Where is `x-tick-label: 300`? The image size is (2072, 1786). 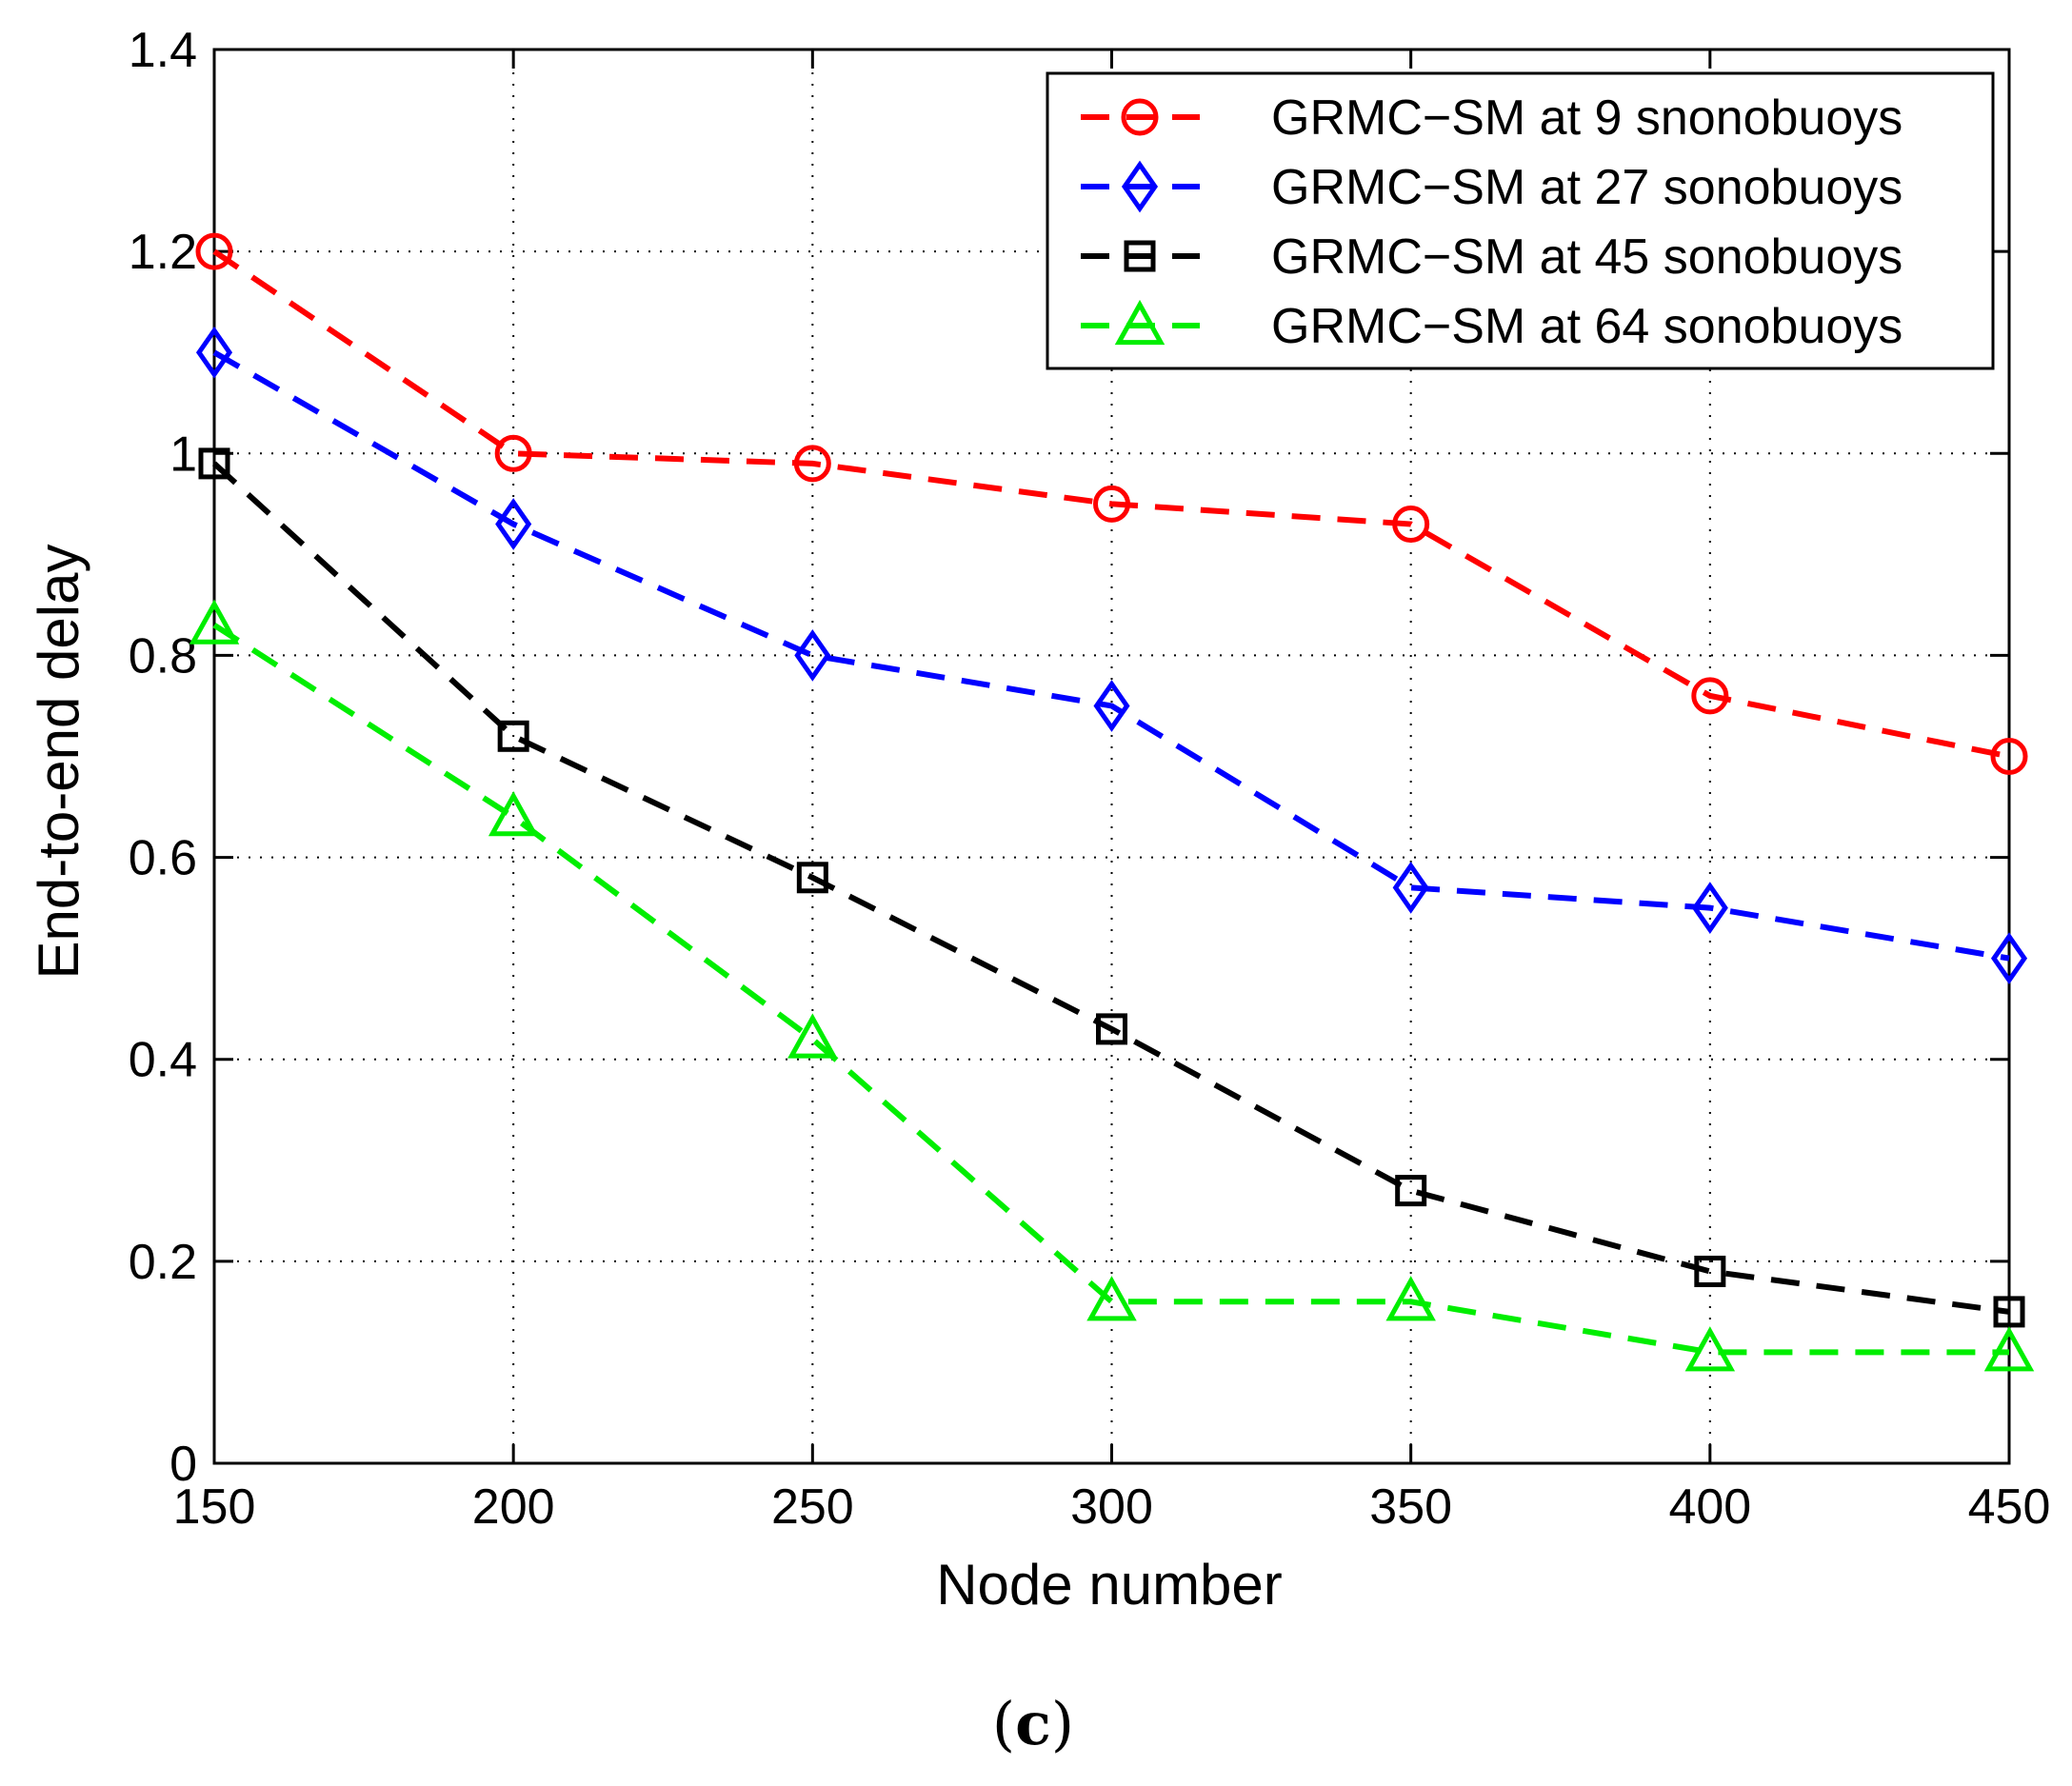
x-tick-label: 300 is located at coordinates (1111, 1507).